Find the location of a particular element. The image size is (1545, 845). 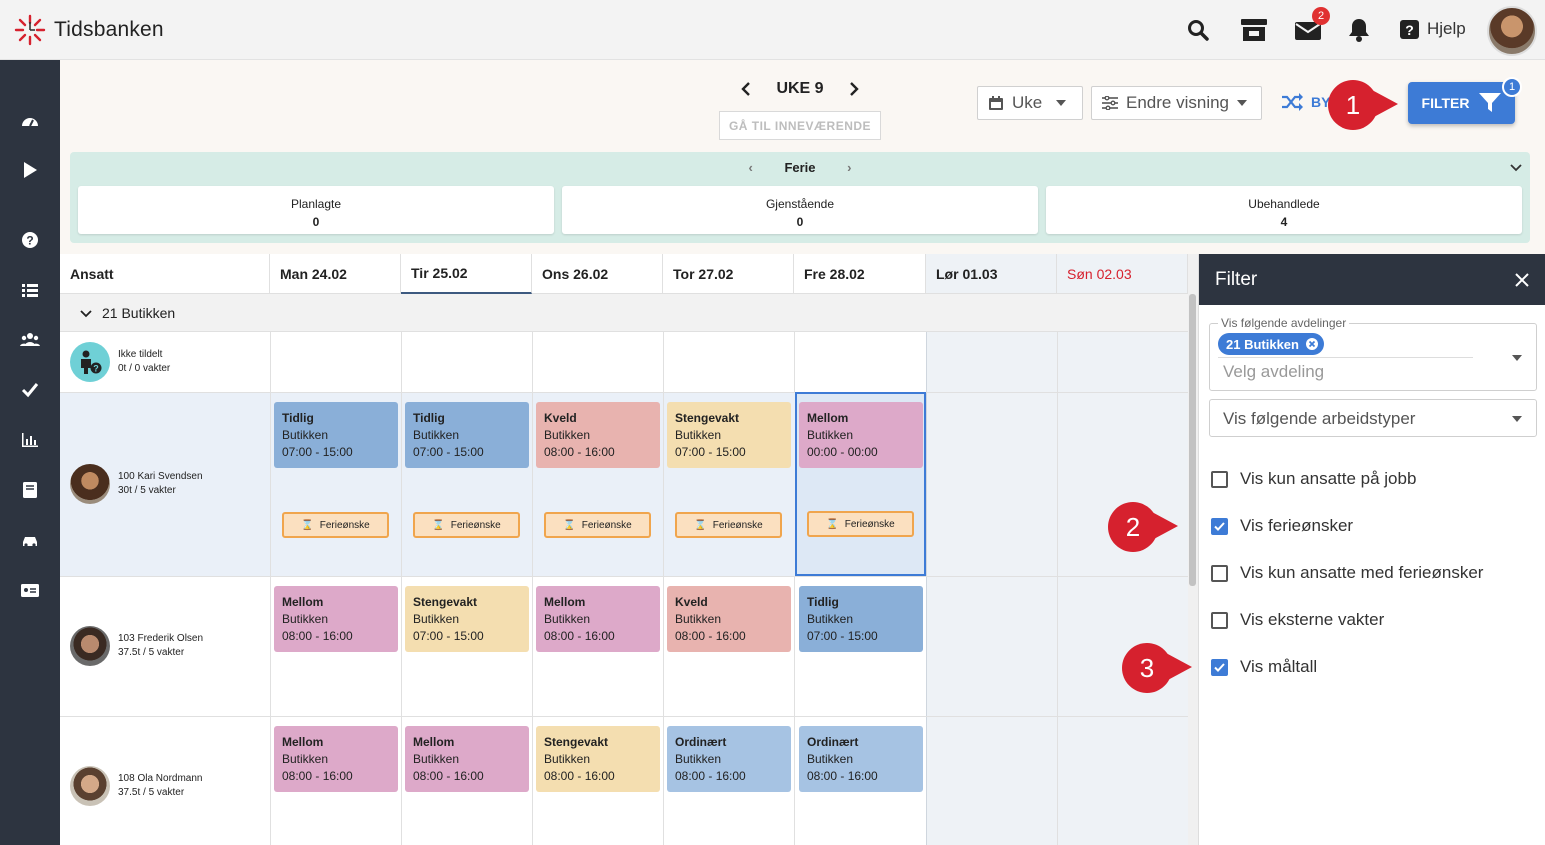

checkbox-only-working: Vis kun ansatte på jobb is located at coordinates (1313, 479).